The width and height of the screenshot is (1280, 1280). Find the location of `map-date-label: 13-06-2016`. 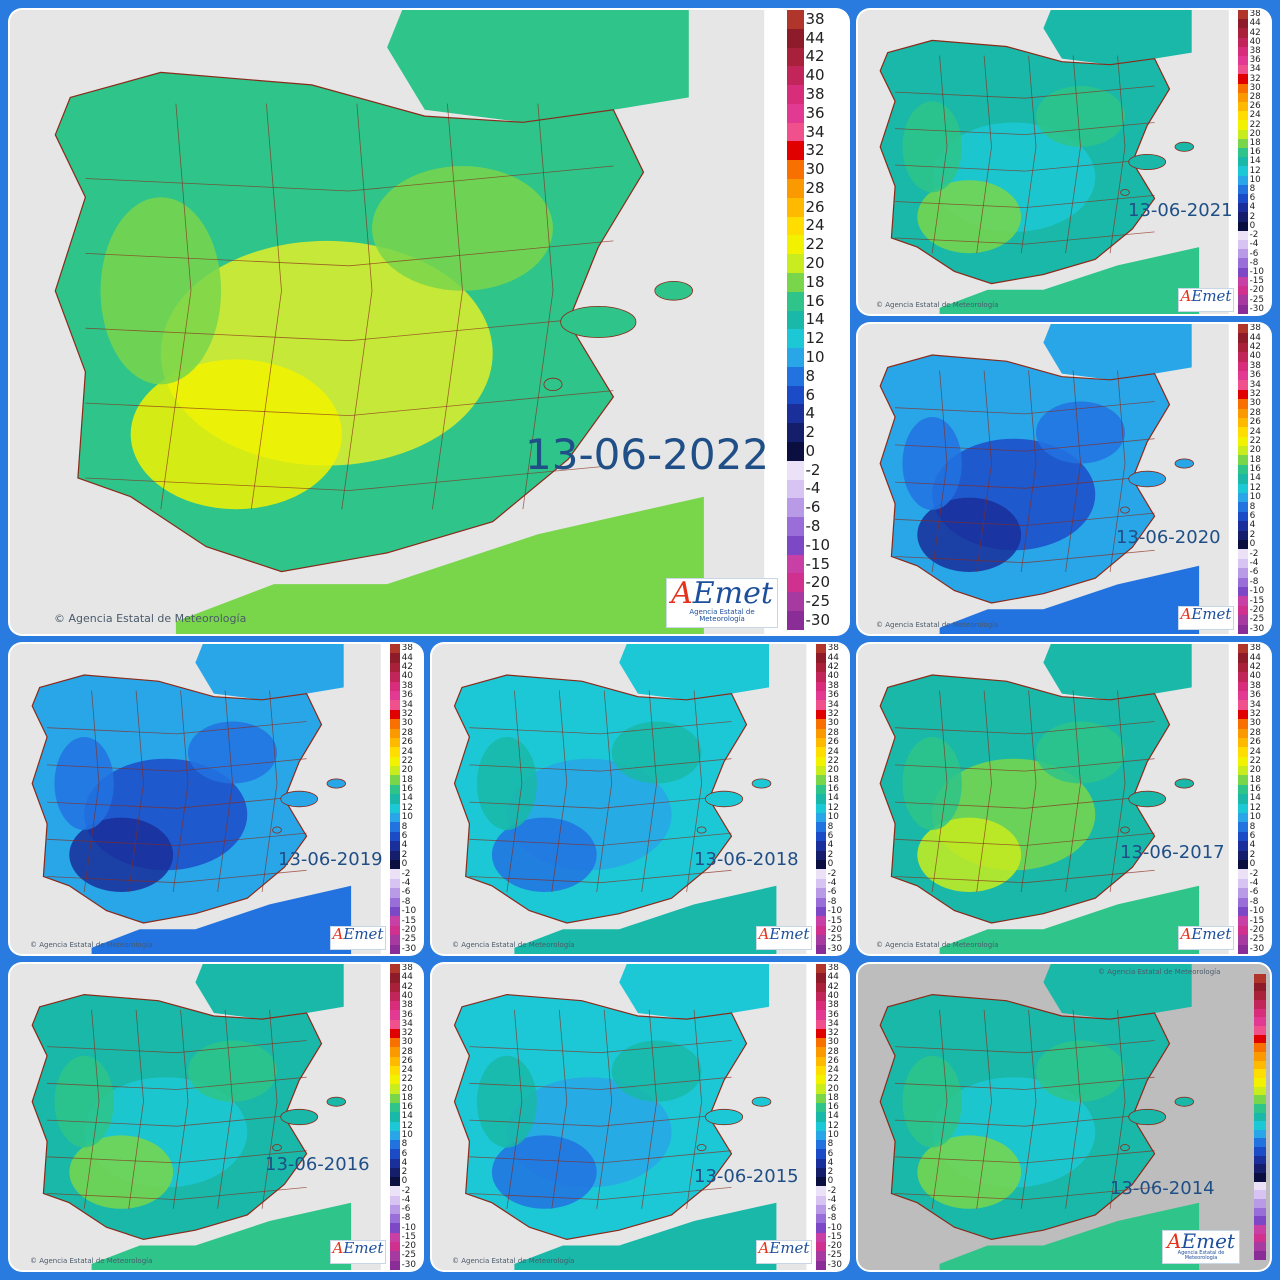

map-date-label: 13-06-2016 is located at coordinates (317, 1164).